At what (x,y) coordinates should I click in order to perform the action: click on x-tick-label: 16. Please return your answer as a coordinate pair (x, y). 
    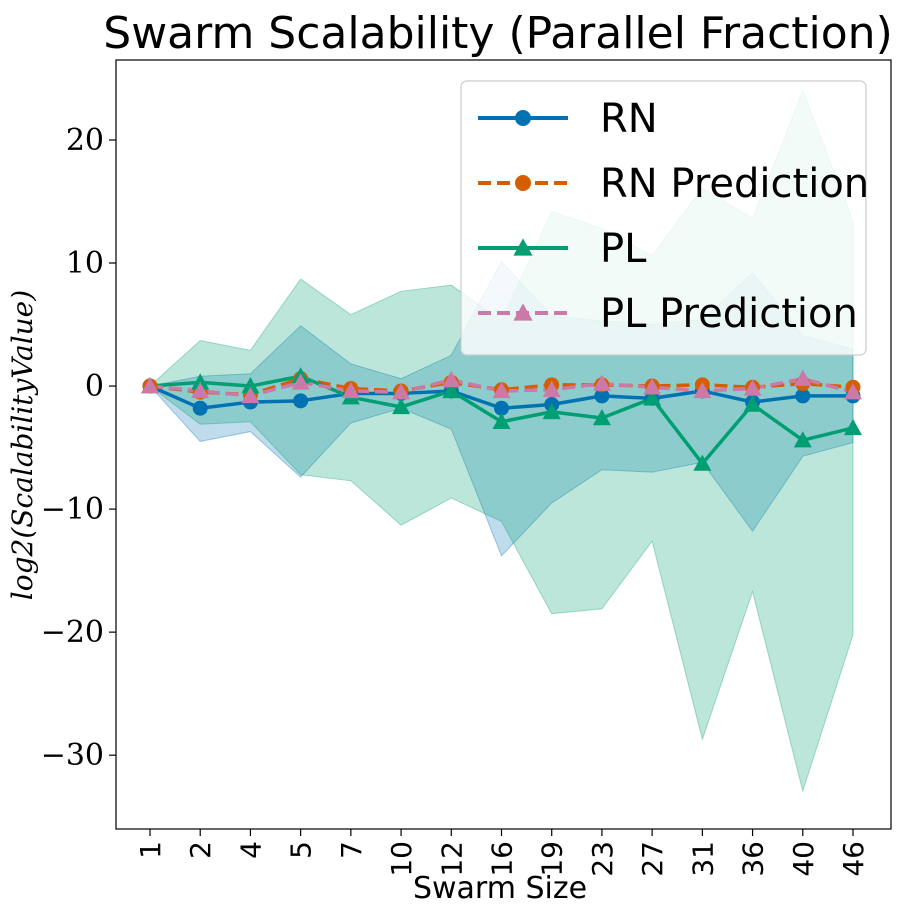
    Looking at the image, I should click on (502, 859).